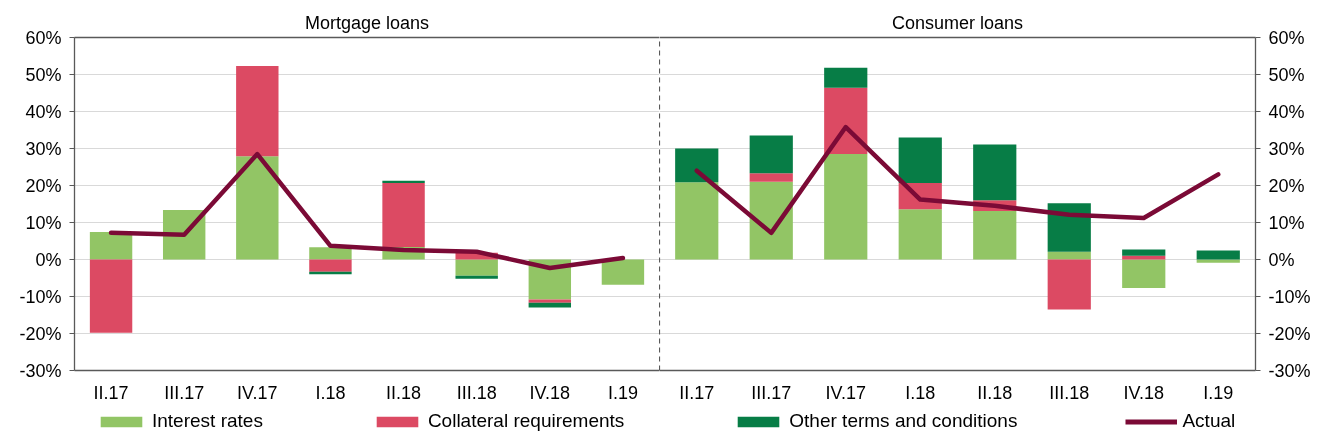 This screenshot has width=1320, height=437. I want to click on y-tick-label: -20%, so click(40, 333).